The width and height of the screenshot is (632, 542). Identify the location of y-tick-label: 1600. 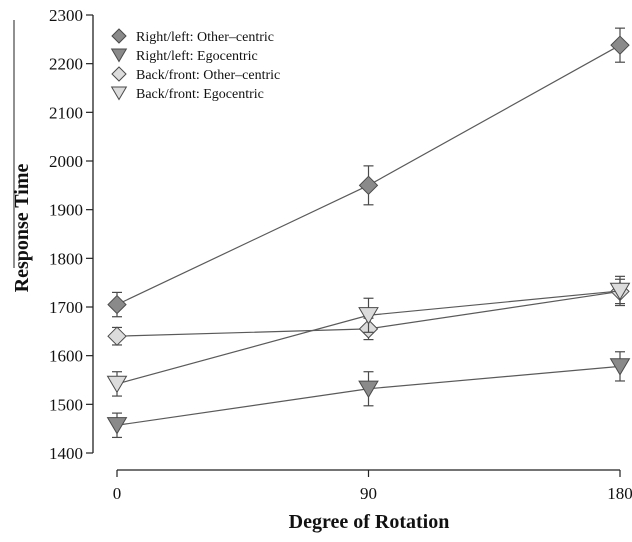
(66, 356).